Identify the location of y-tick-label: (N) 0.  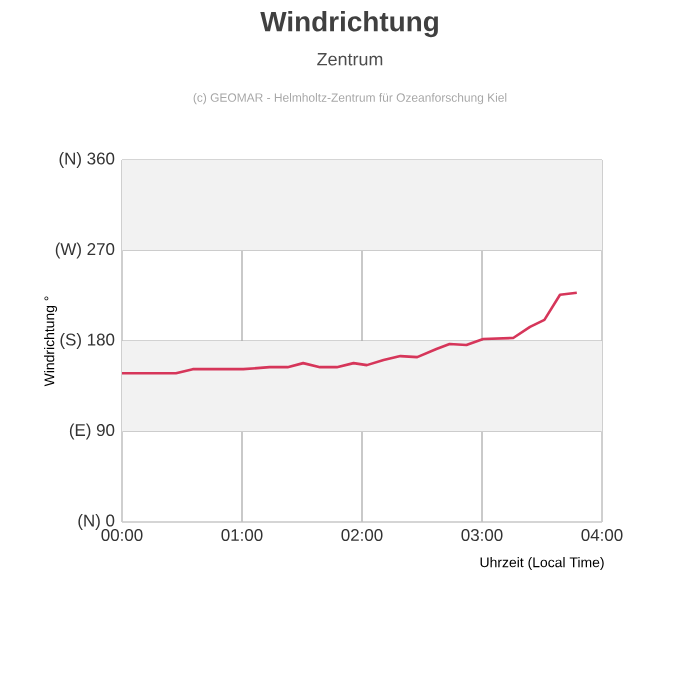
(96, 522).